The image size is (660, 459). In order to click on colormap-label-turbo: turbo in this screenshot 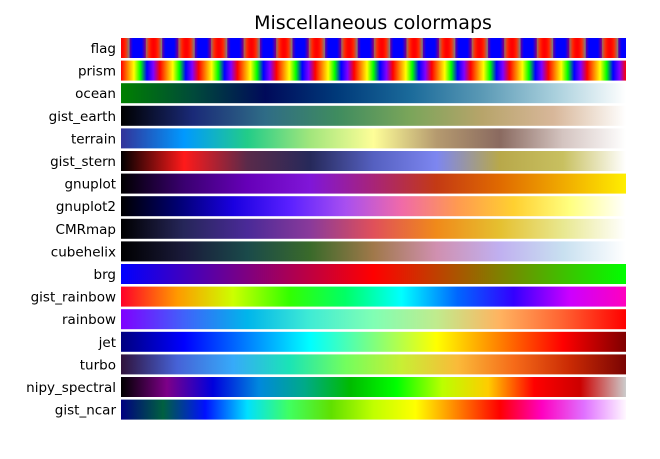, I will do `click(98, 365)`.